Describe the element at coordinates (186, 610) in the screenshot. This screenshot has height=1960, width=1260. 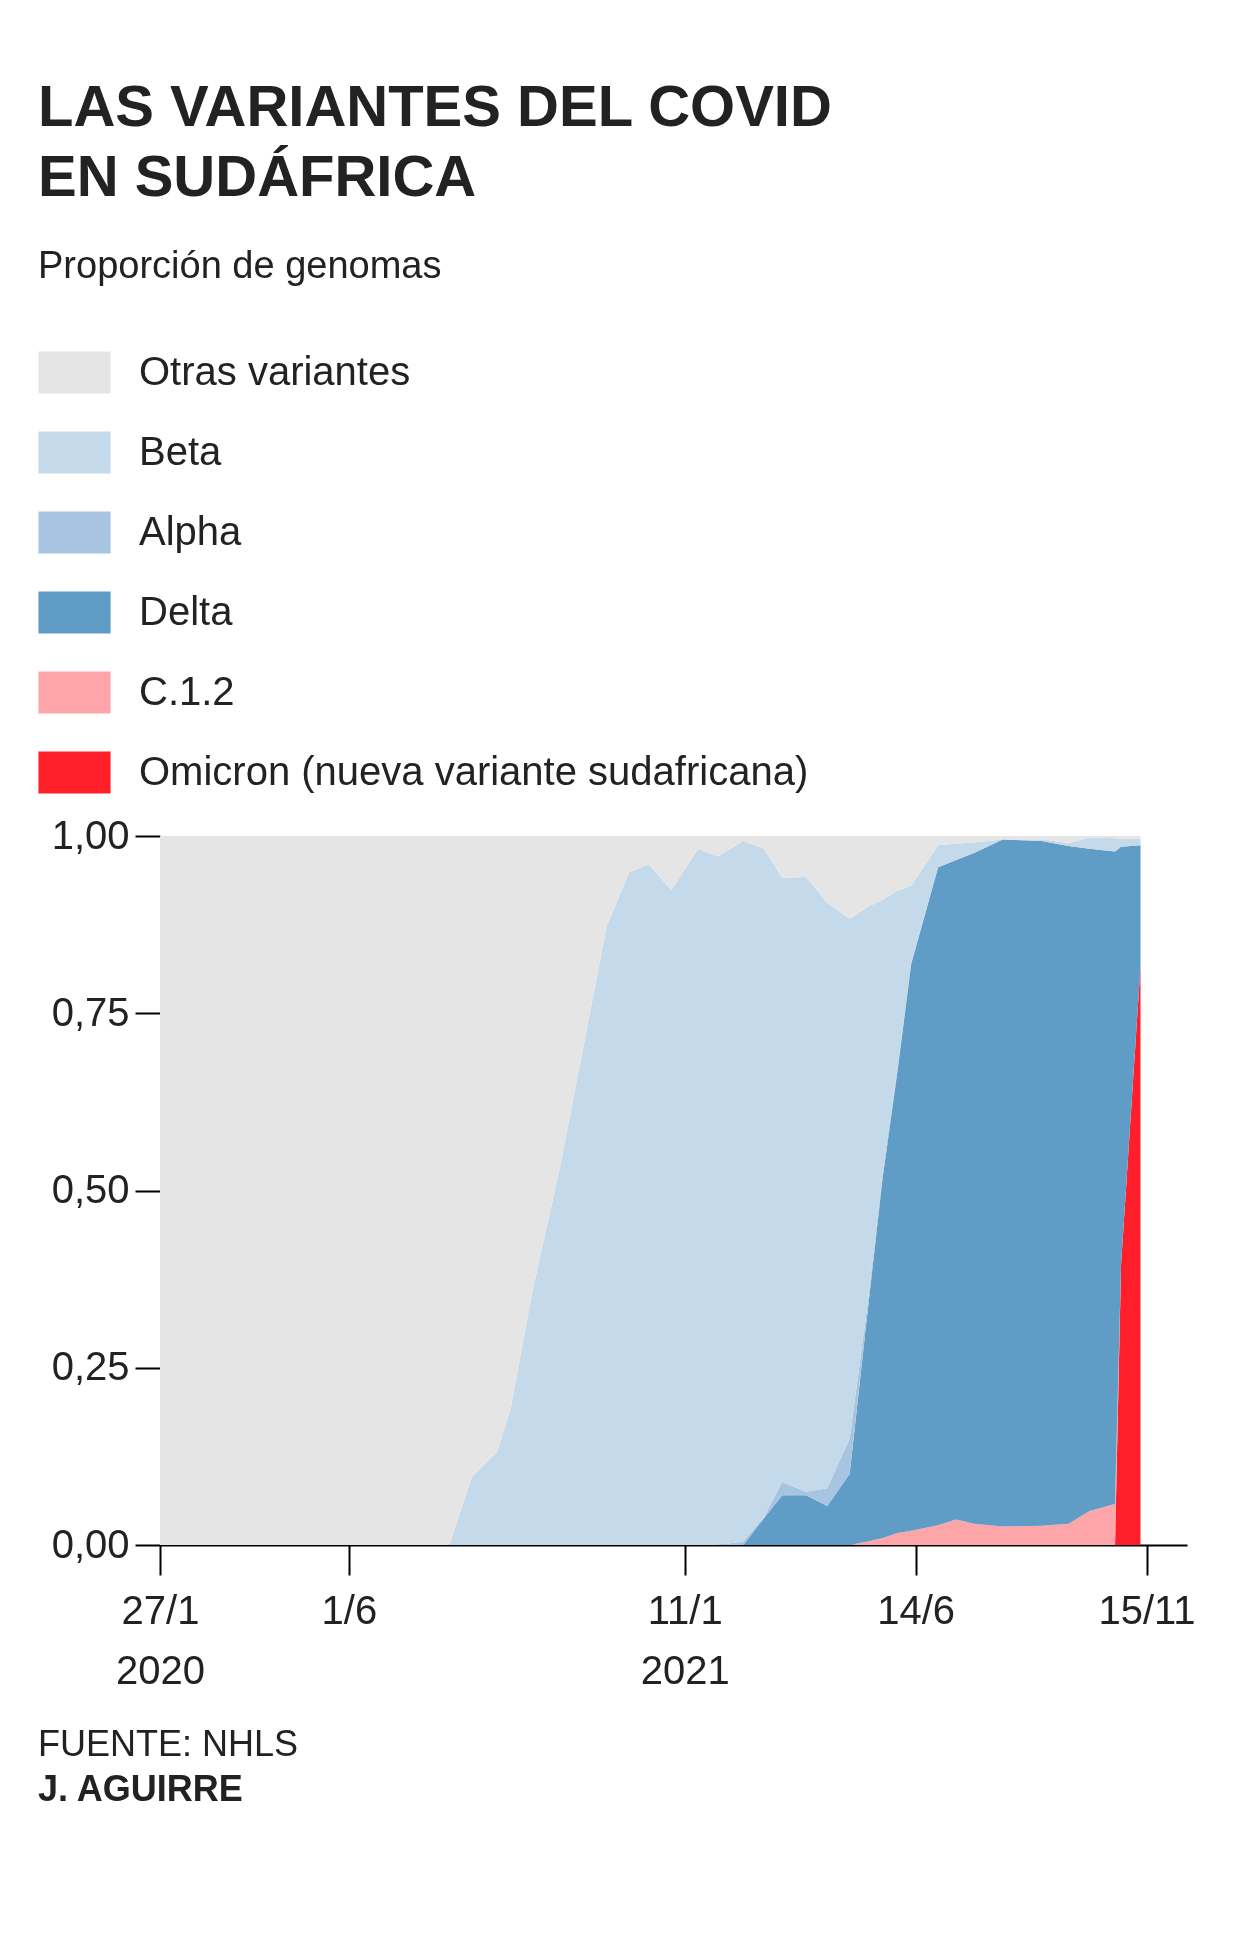
I see `legend-label: Delta` at that location.